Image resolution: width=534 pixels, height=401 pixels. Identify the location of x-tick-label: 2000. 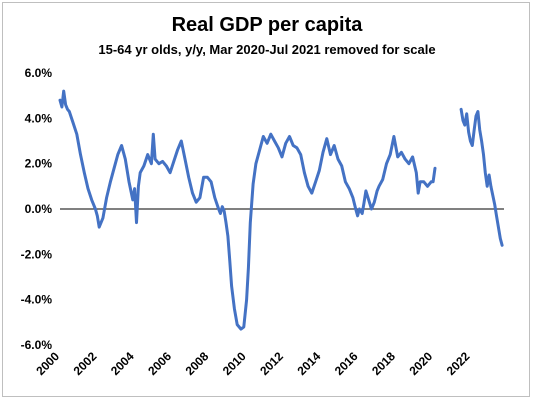
(47, 363).